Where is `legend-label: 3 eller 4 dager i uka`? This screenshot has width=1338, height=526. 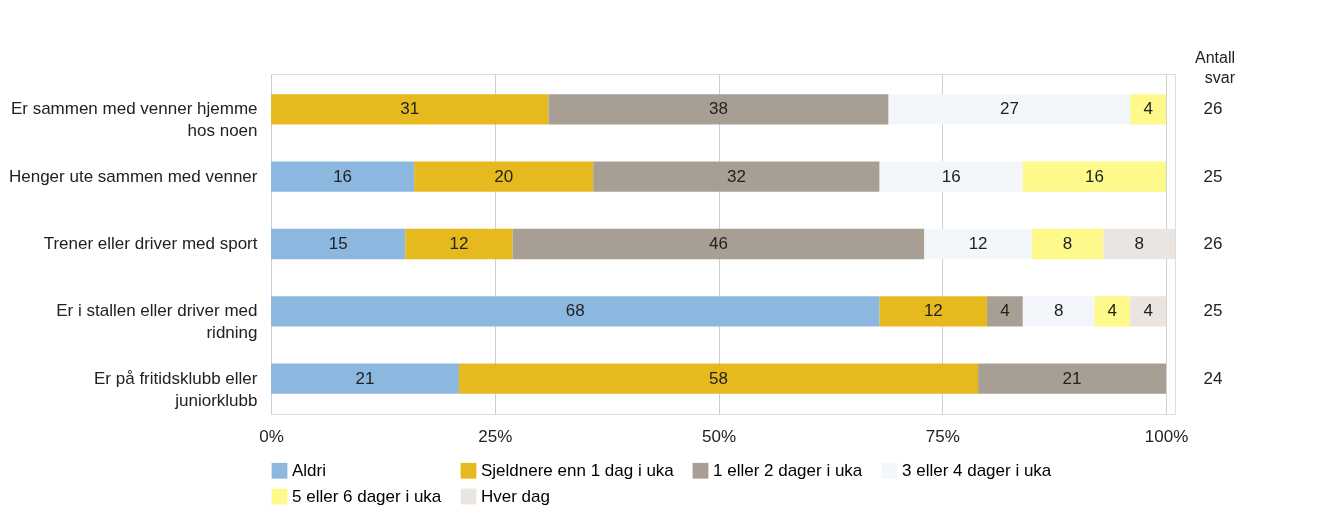
legend-label: 3 eller 4 dager i uka is located at coordinates (977, 470).